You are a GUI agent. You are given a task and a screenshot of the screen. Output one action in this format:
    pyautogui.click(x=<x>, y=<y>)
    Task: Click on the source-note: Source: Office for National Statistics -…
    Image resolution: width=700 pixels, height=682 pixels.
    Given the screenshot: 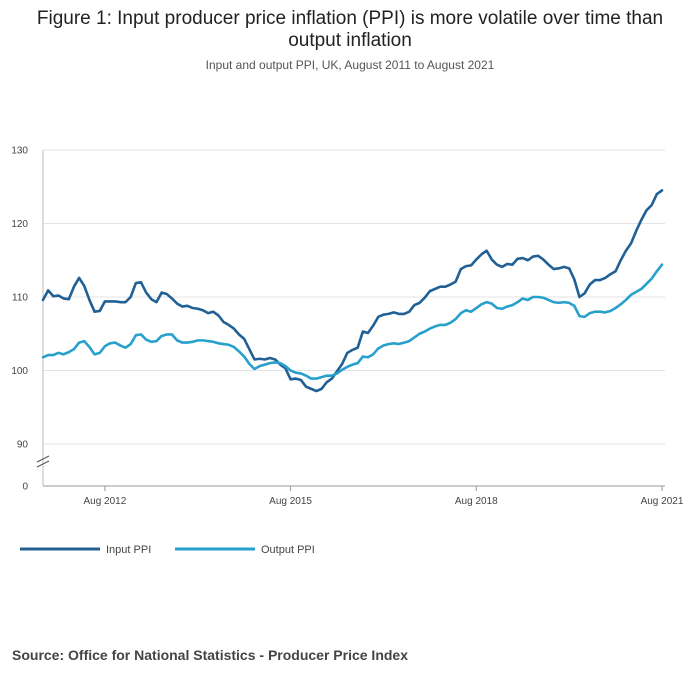 What is the action you would take?
    pyautogui.click(x=210, y=655)
    